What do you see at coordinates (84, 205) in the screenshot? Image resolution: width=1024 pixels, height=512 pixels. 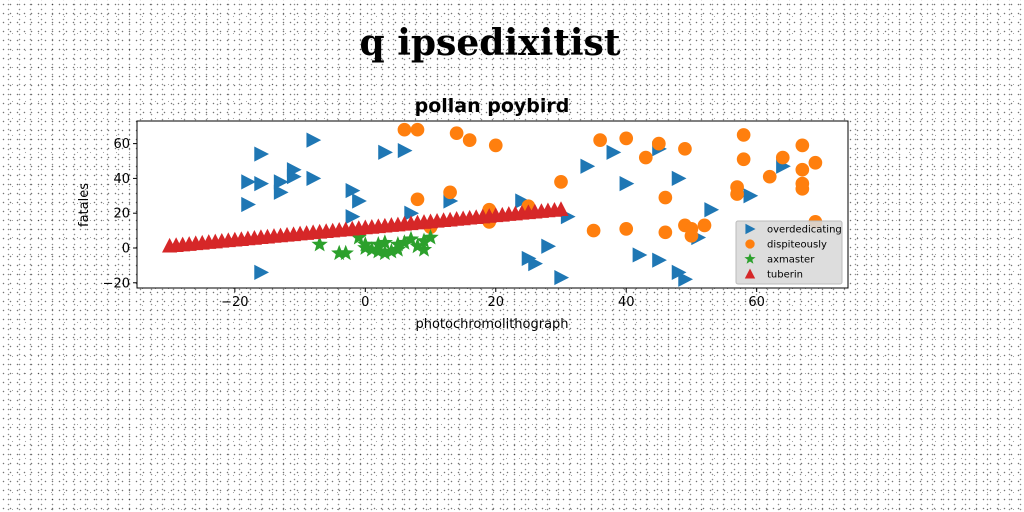 I see `y-axis-label: fatales` at bounding box center [84, 205].